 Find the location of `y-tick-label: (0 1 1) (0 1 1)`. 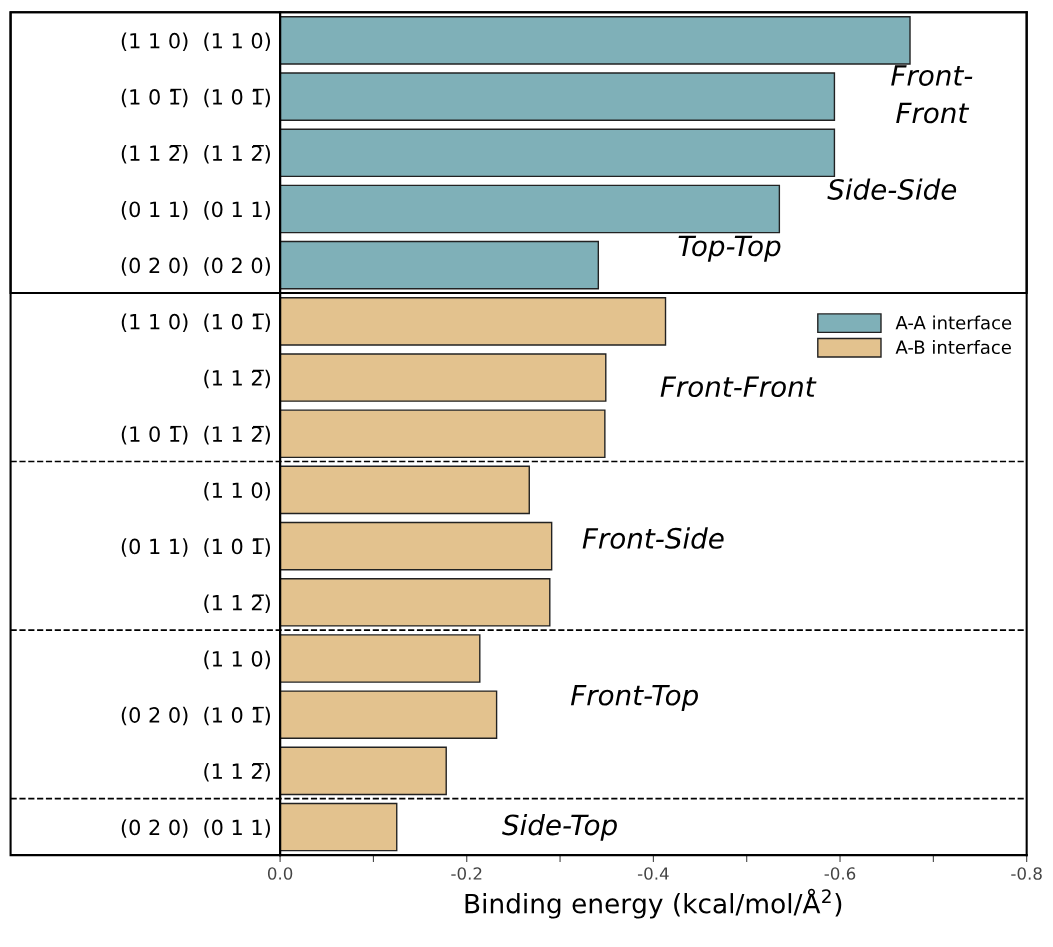

y-tick-label: (0 1 1) (0 1 1) is located at coordinates (195, 210).